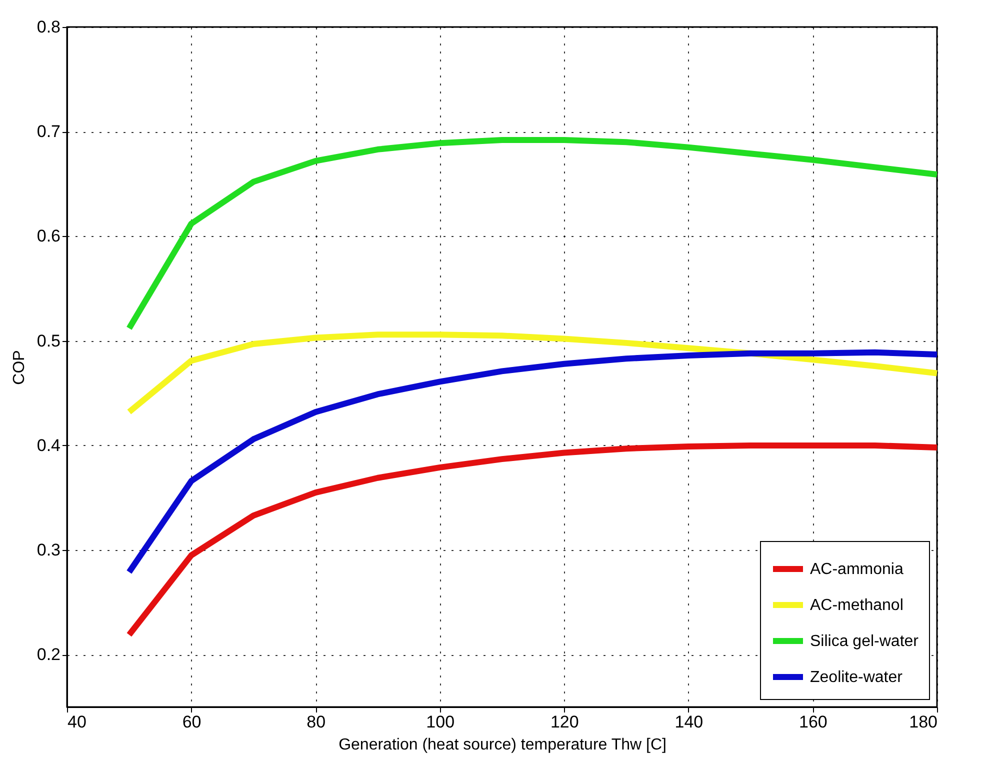 The height and width of the screenshot is (779, 994). I want to click on x-tick-label: 60, so click(192, 722).